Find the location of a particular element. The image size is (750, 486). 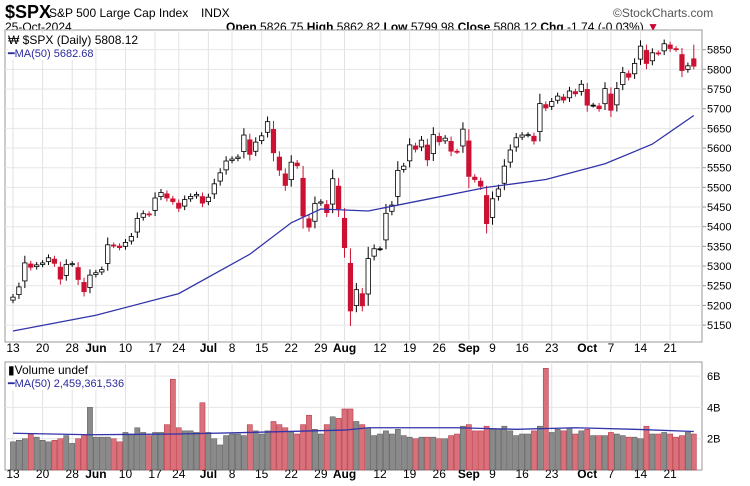

x-tick-label: 8 is located at coordinates (232, 348).